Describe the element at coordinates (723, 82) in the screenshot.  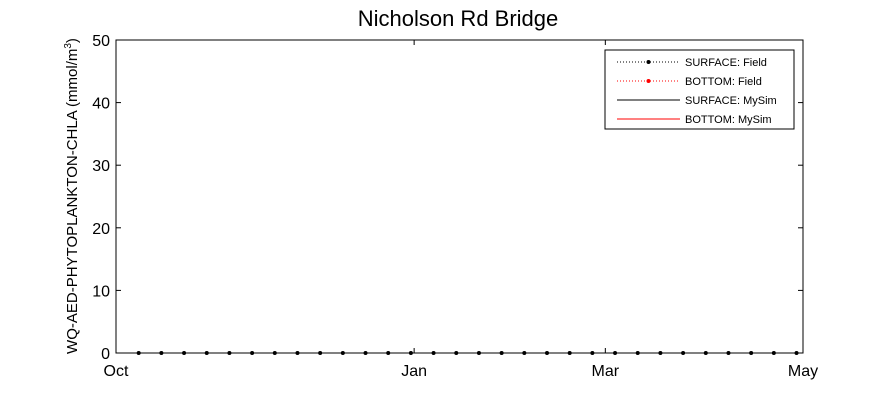
I see `legend-label: BOTTOM: Field` at that location.